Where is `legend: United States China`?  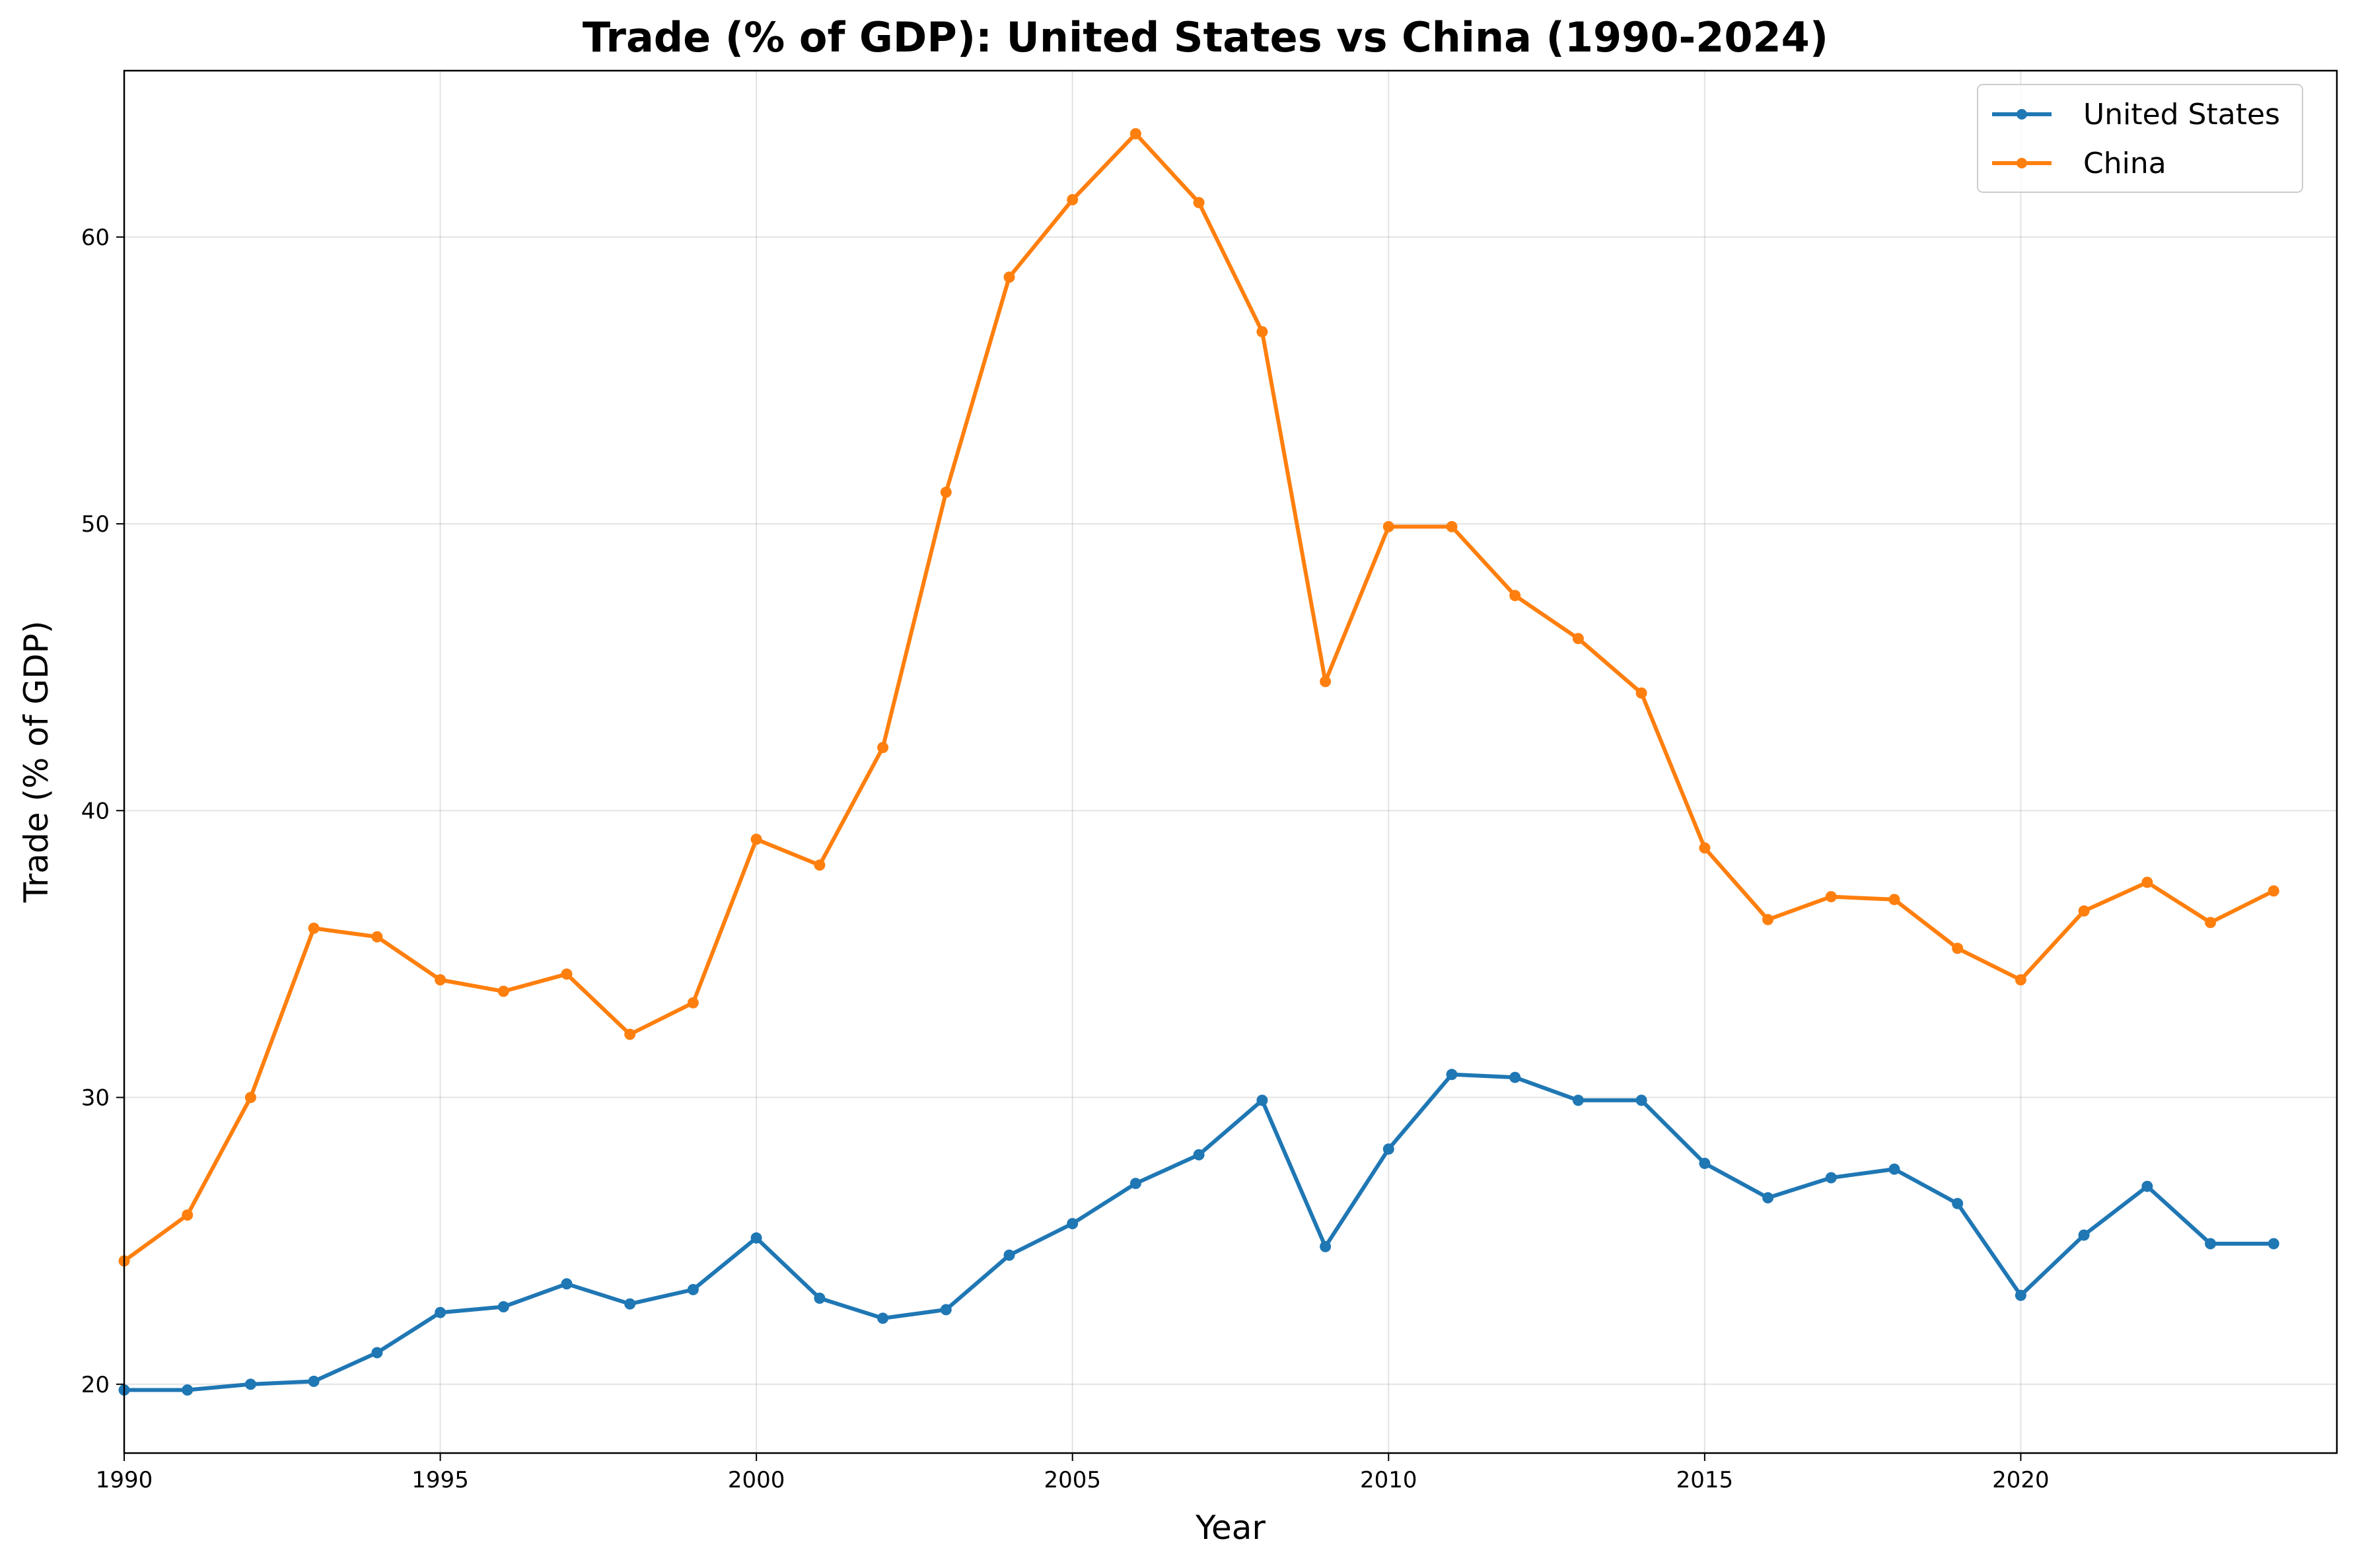
legend: United States China is located at coordinates (2140, 138).